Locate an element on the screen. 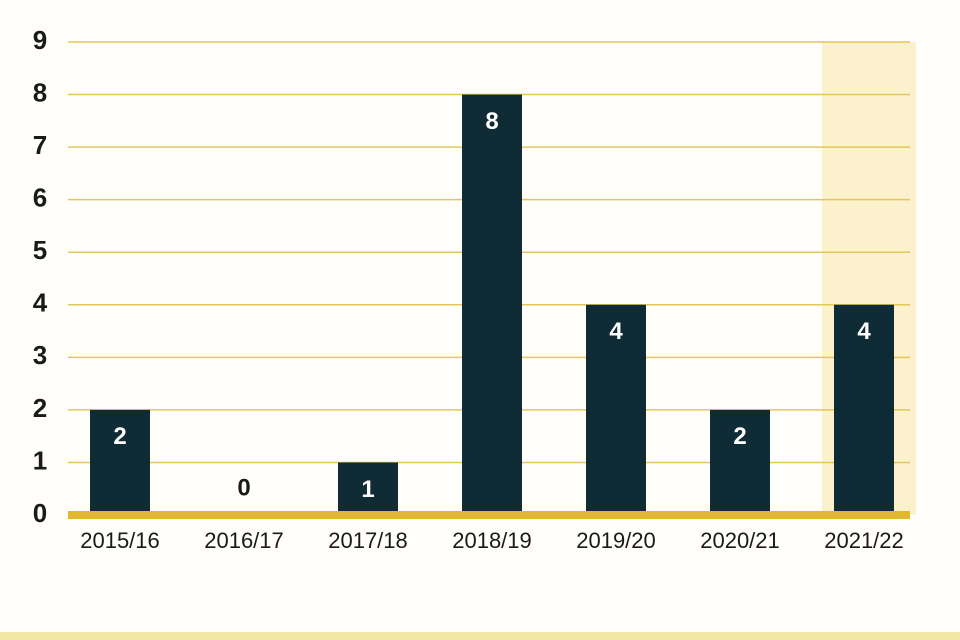 Image resolution: width=960 pixels, height=640 pixels. y-tick-label: 7 is located at coordinates (40, 145).